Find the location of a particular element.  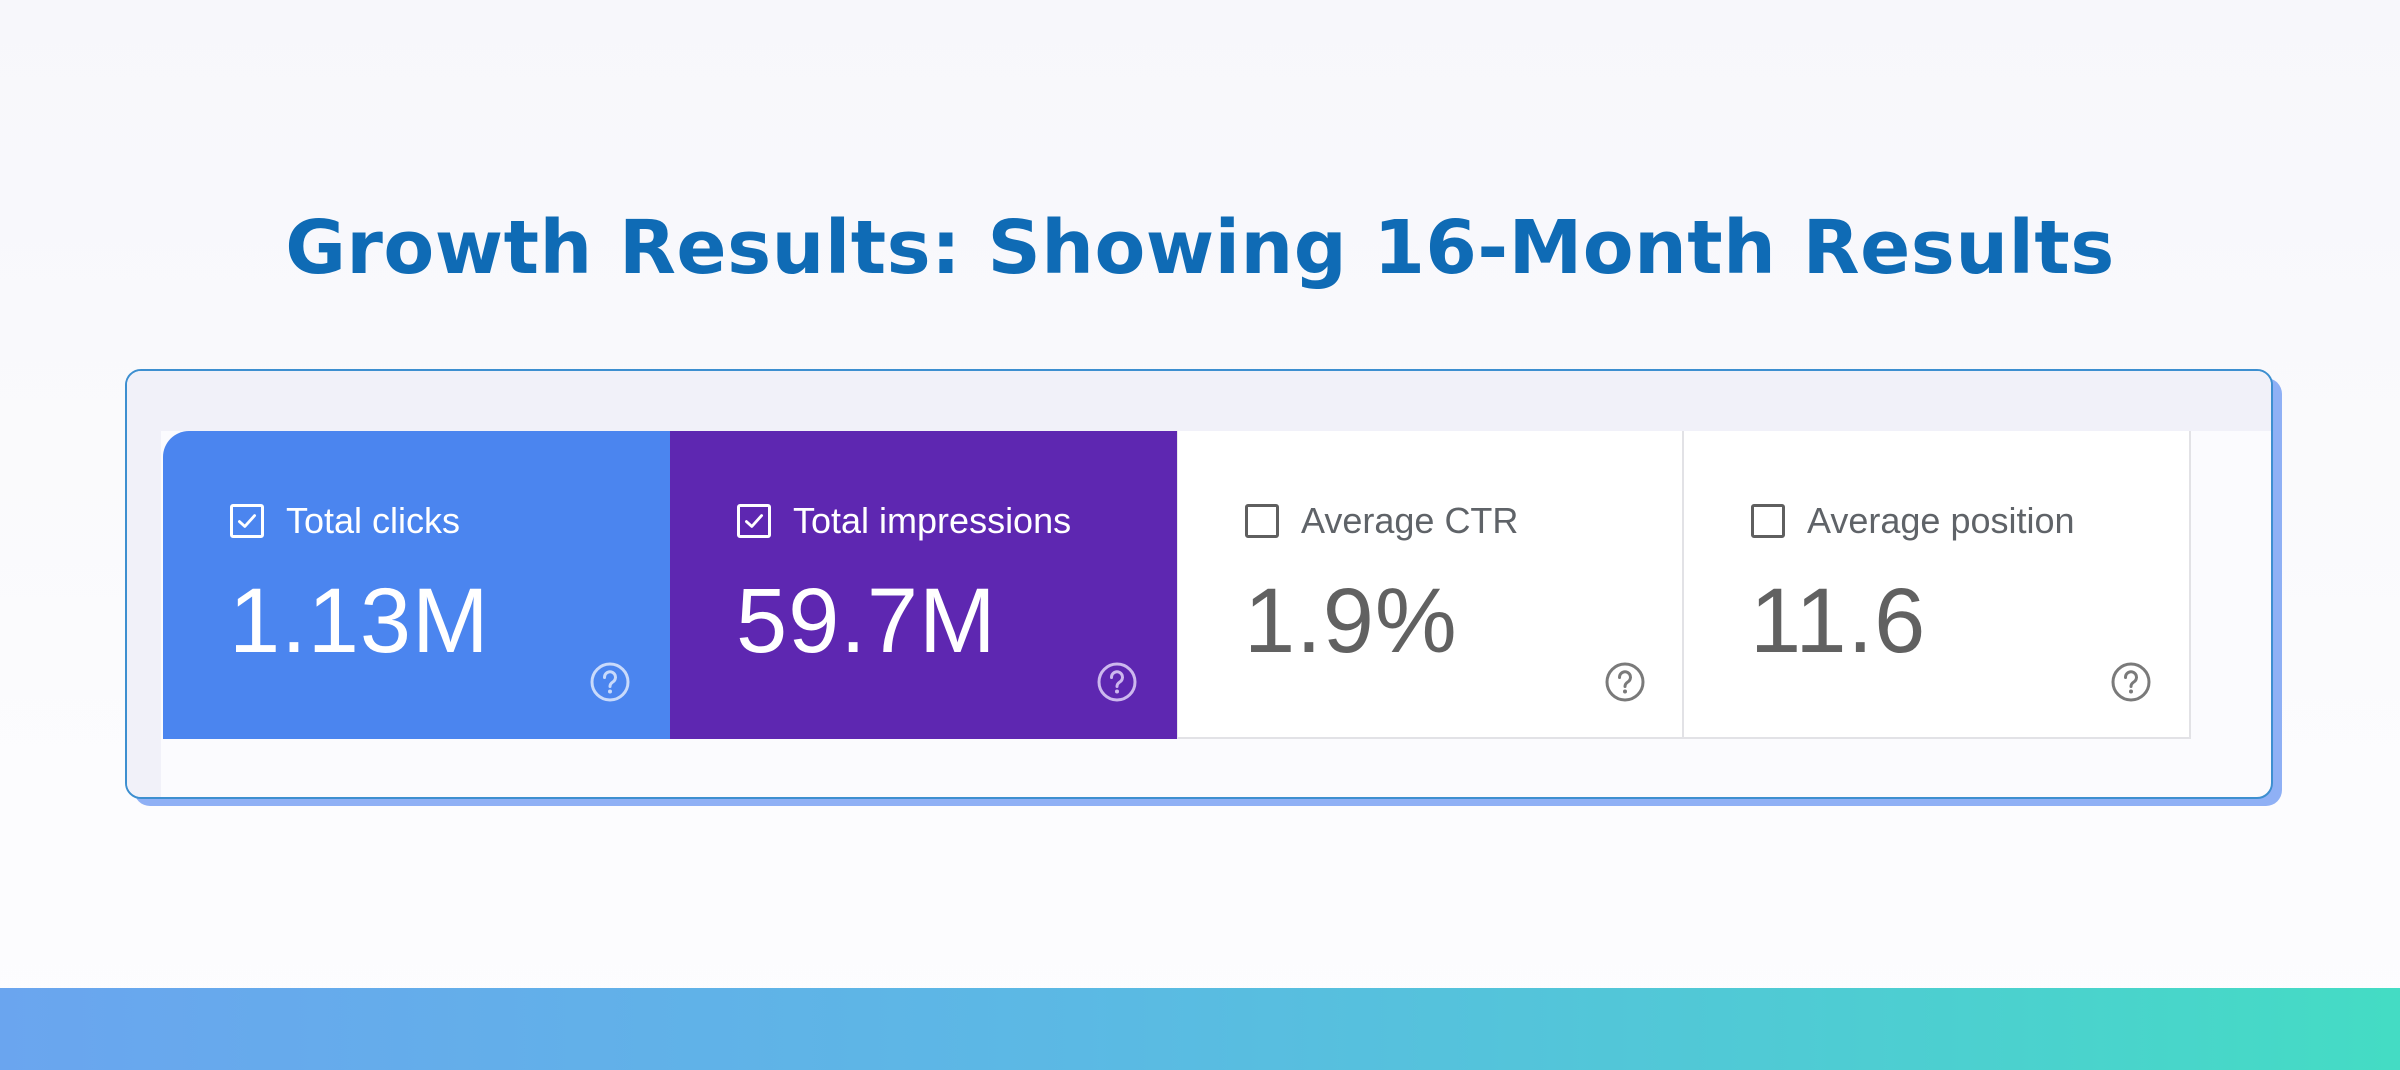

metric-tile-total-impressions: Total impressions 59.7M is located at coordinates (923, 585).